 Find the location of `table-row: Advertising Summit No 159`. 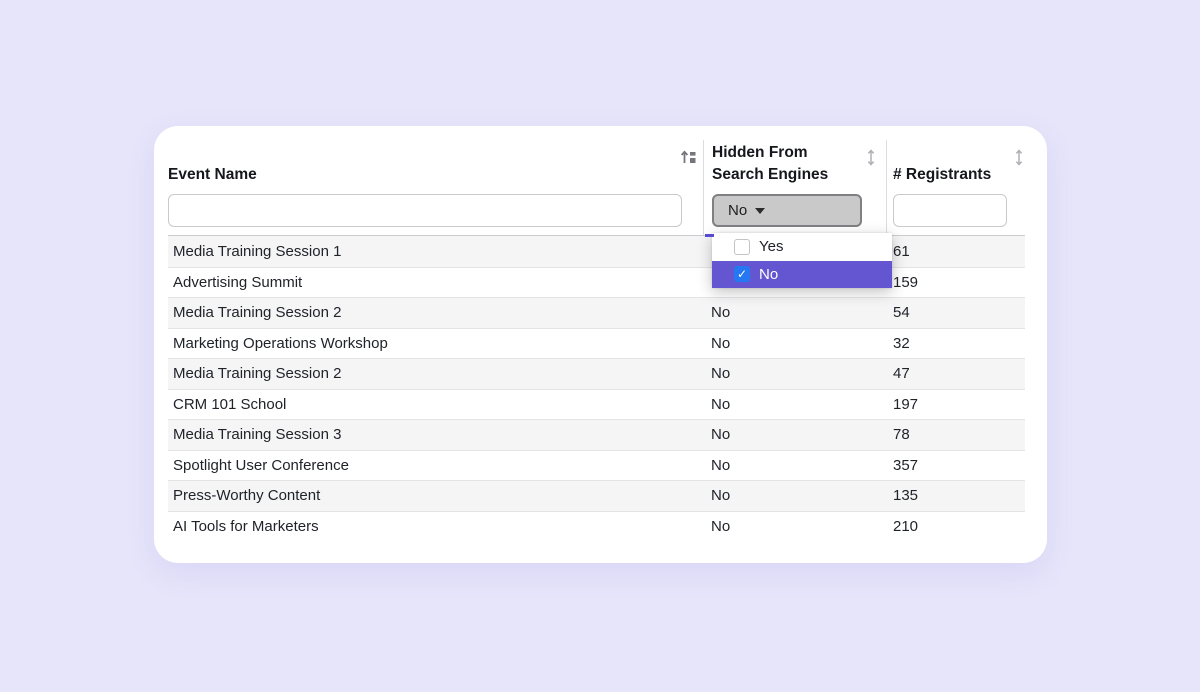

table-row: Advertising Summit No 159 is located at coordinates (596, 281).